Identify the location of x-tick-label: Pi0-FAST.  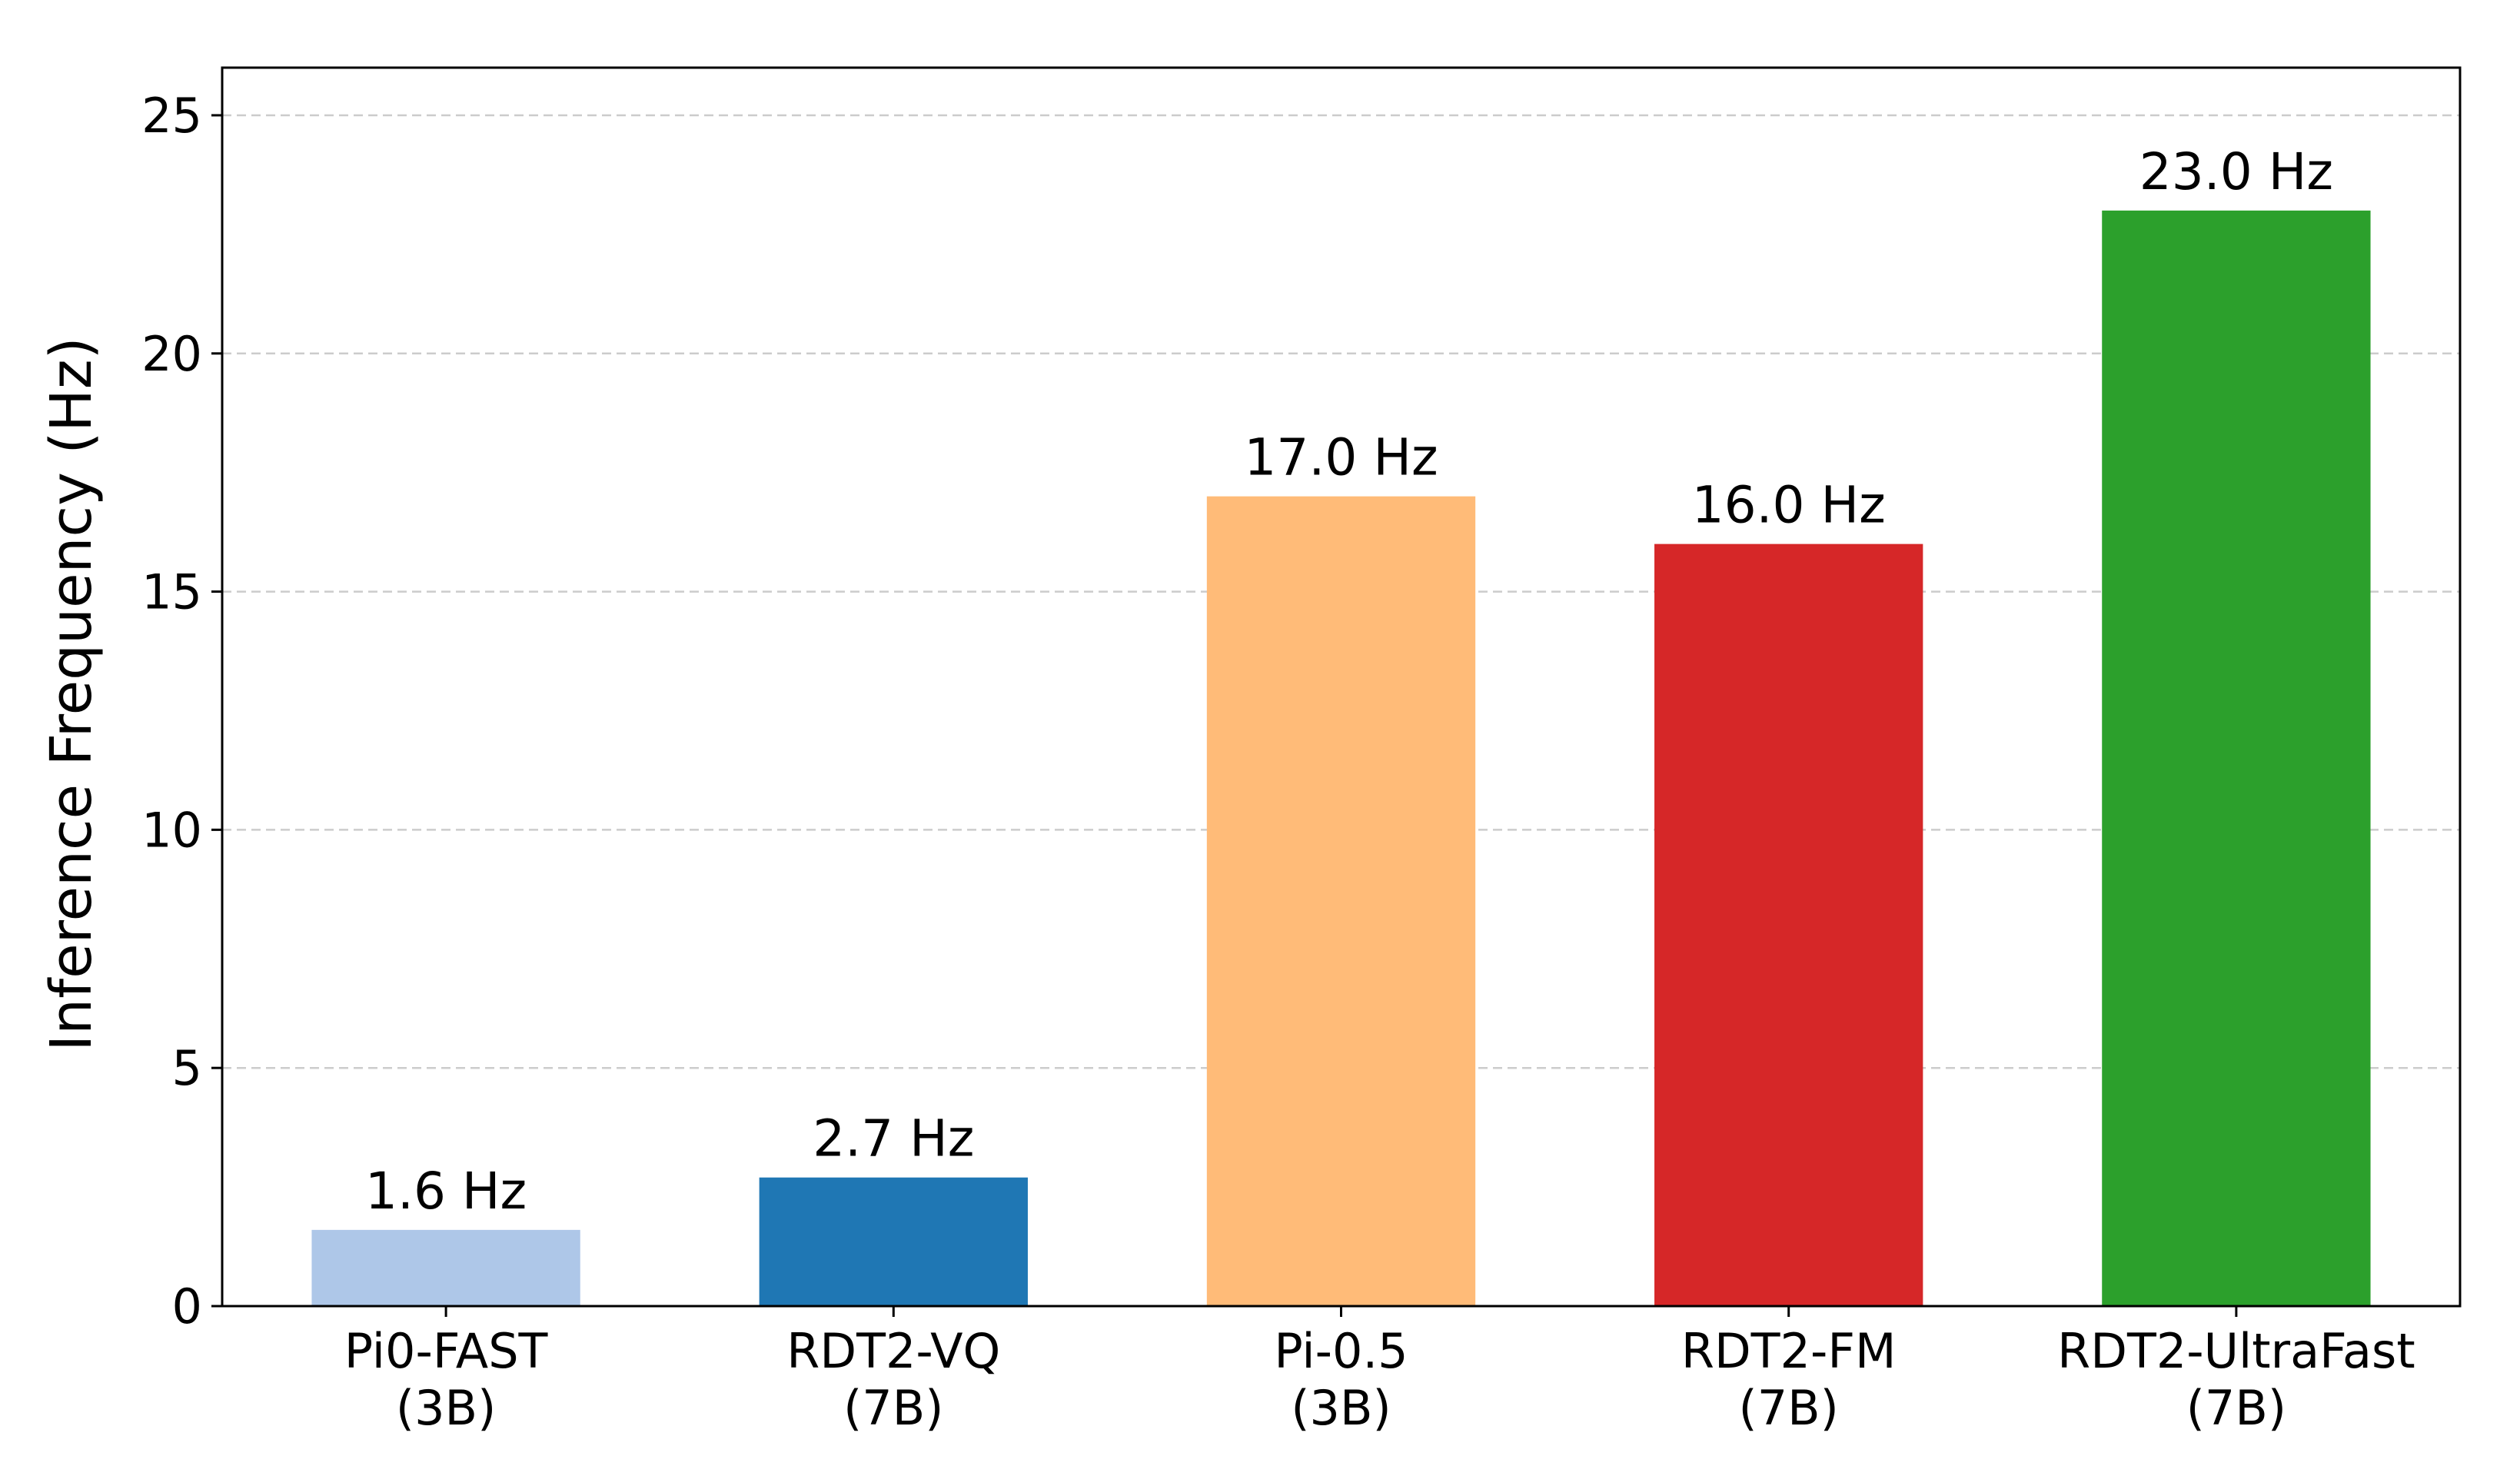
(447, 1351).